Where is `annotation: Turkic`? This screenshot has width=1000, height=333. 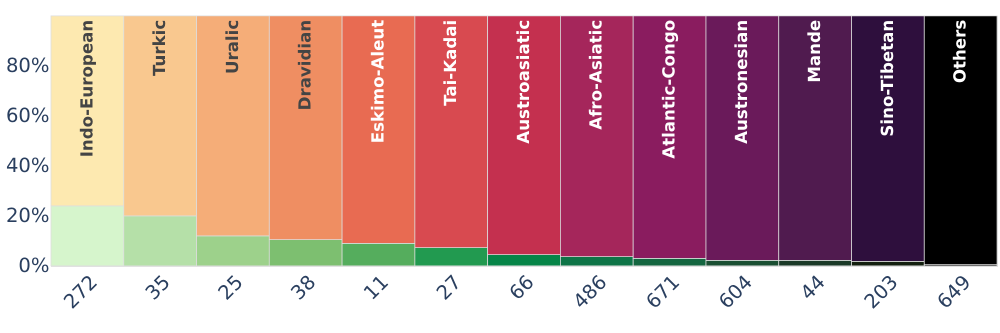 annotation: Turkic is located at coordinates (160, 48).